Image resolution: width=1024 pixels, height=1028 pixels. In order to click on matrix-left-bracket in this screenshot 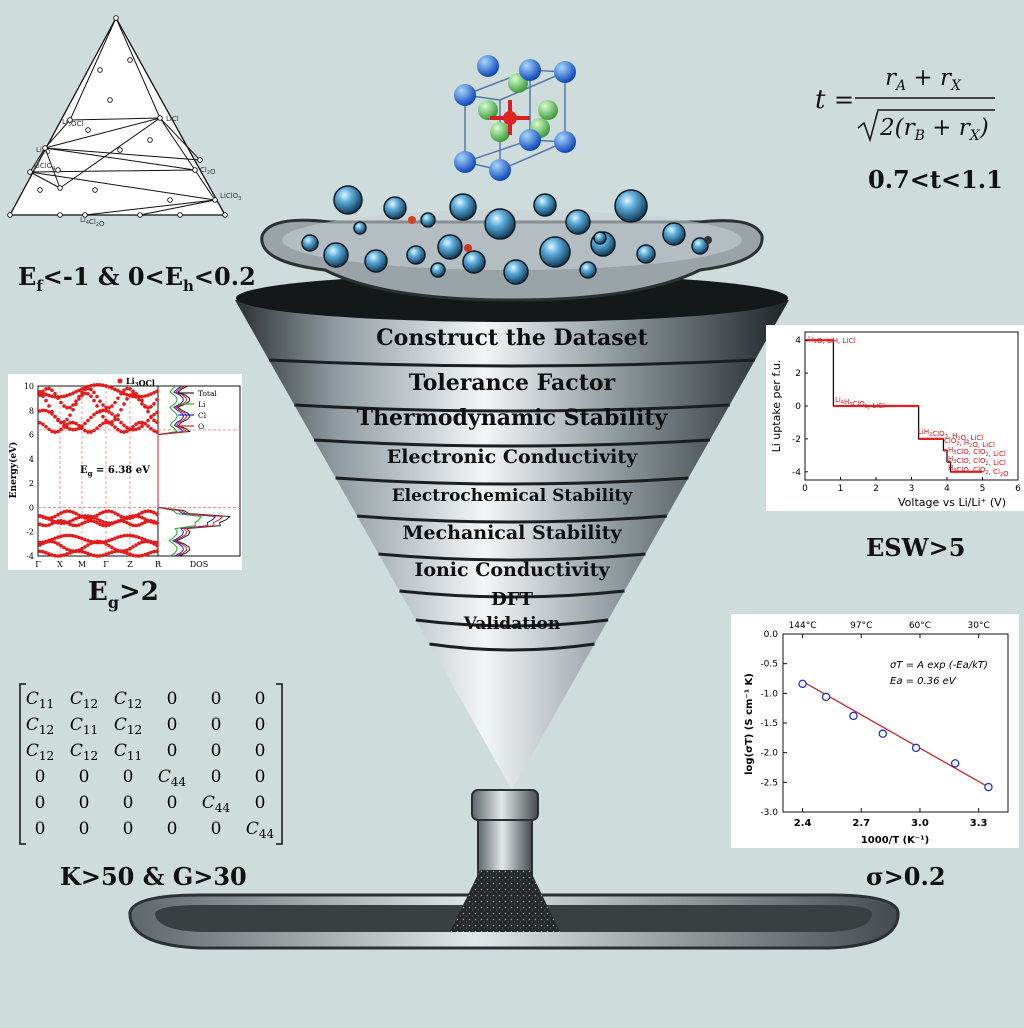, I will do `click(22, 764)`.